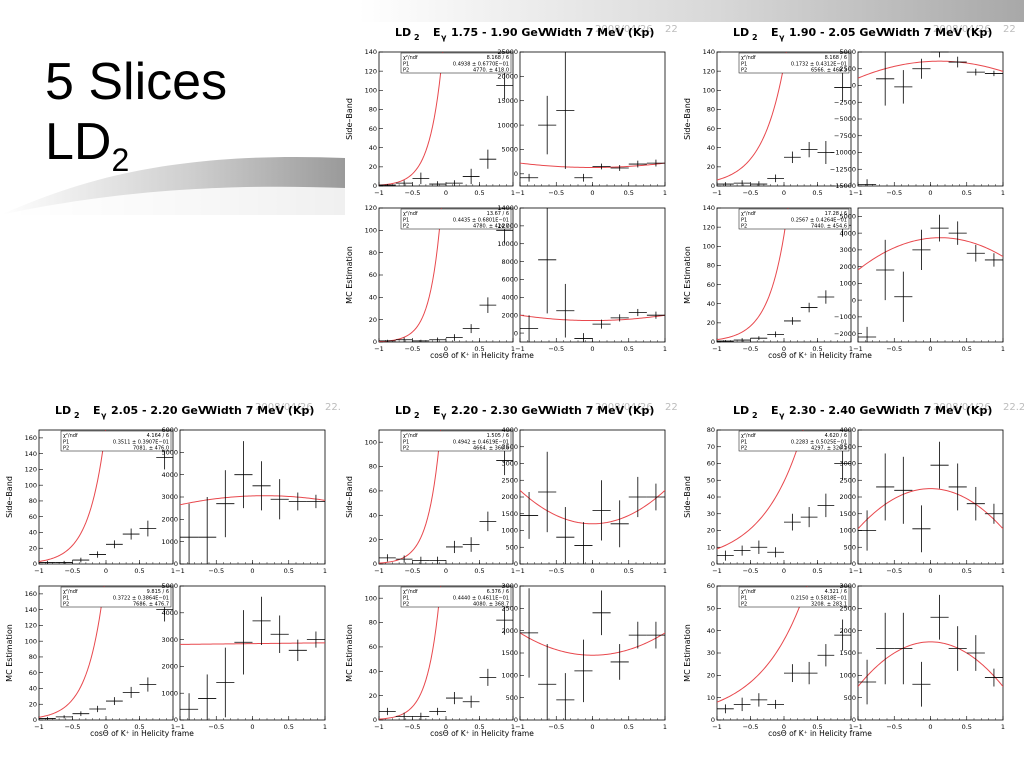 This screenshot has height=768, width=1024. Describe the element at coordinates (829, 605) in the screenshot. I see `fit-stats-value: 3208. ± 283.1` at that location.